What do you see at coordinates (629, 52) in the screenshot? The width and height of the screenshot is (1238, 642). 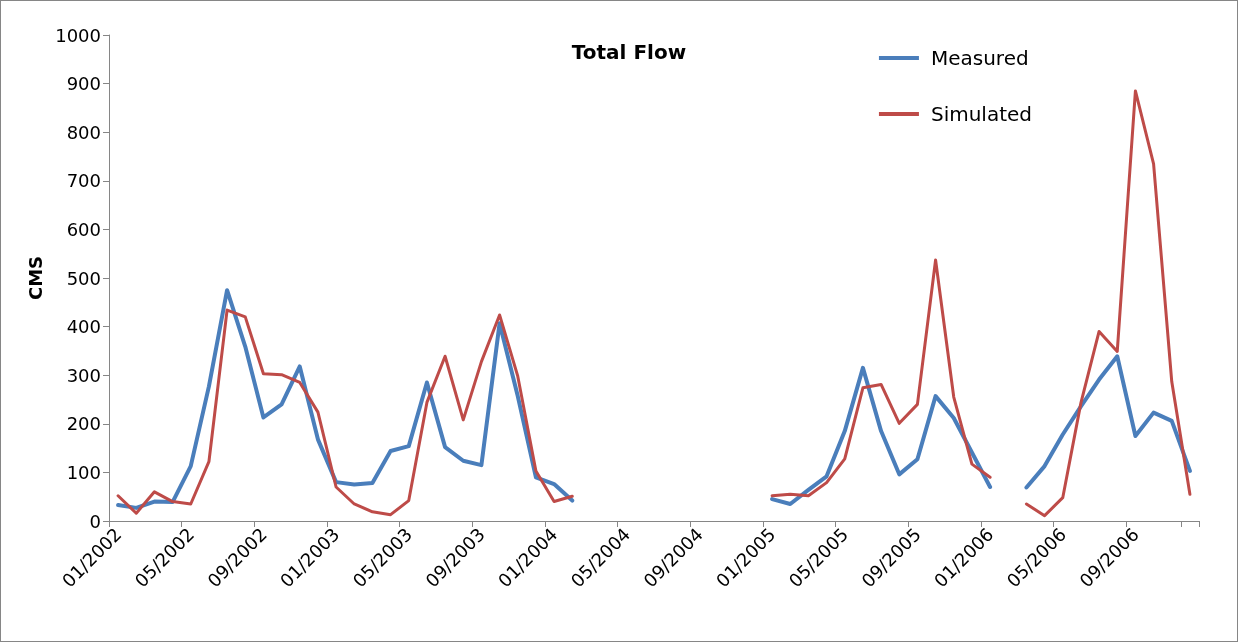 I see `chart-title: Total Flow` at bounding box center [629, 52].